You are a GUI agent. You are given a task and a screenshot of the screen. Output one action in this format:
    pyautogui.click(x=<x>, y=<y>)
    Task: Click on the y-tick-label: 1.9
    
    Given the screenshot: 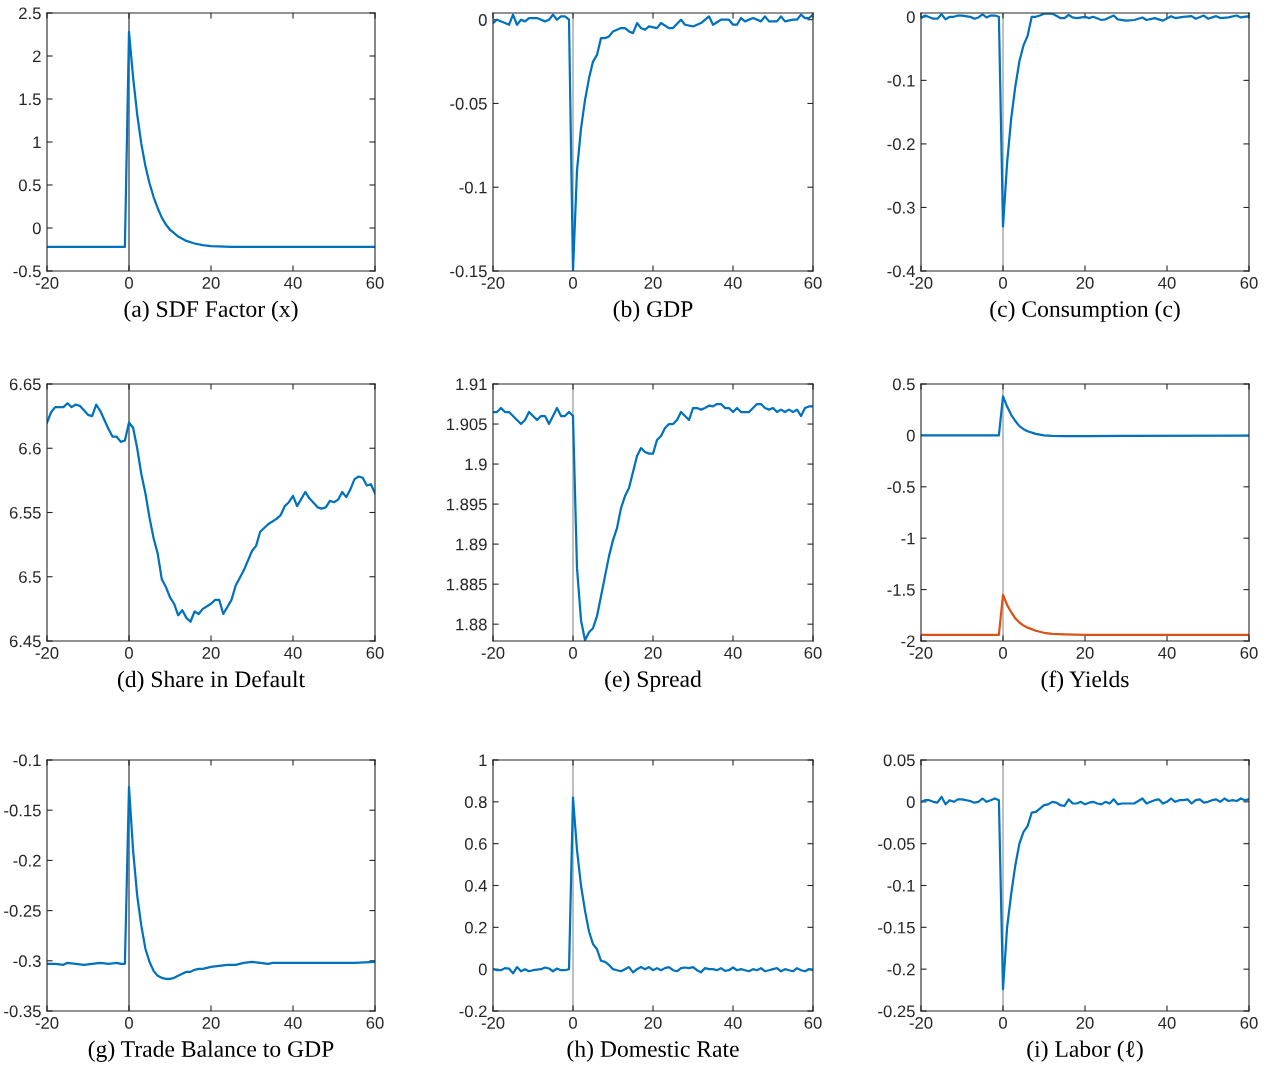 What is the action you would take?
    pyautogui.click(x=476, y=464)
    